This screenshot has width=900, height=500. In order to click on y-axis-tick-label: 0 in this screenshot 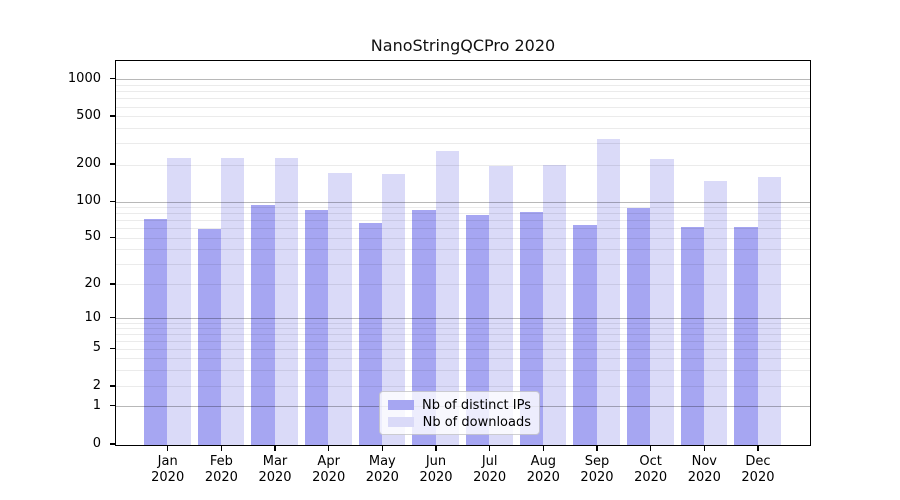, I will do `click(96, 443)`.